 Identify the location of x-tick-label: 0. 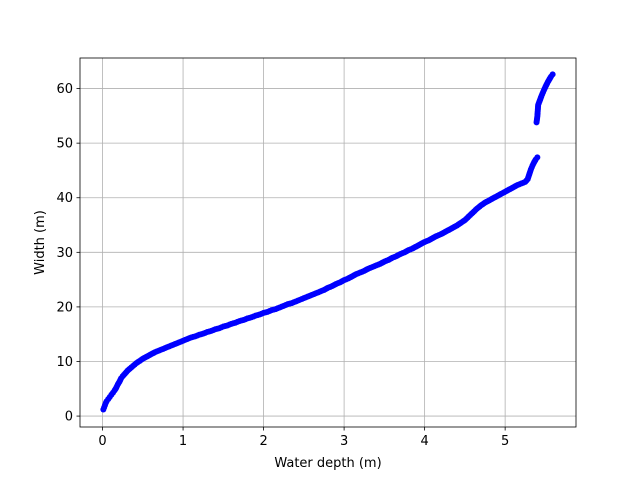
(102, 441).